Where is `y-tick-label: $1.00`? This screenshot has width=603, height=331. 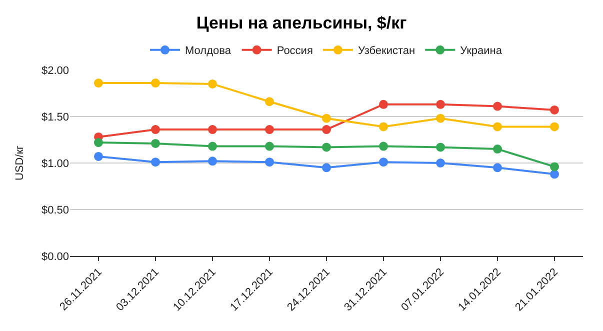 y-tick-label: $1.00 is located at coordinates (55, 164).